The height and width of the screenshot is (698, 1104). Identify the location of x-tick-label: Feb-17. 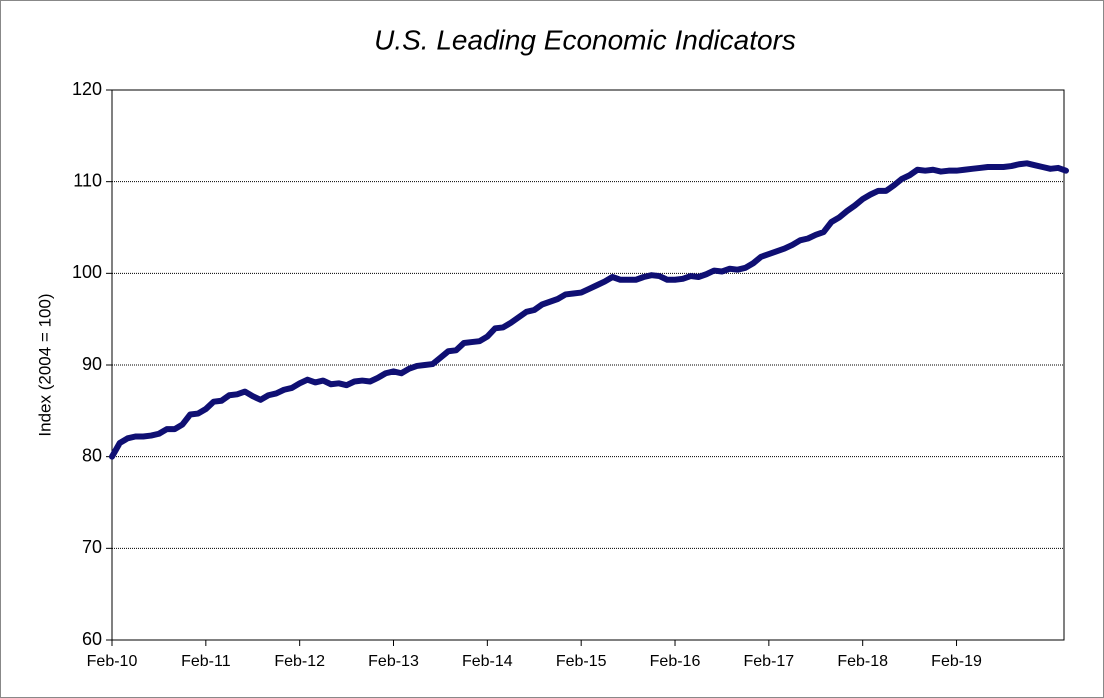
(769, 661).